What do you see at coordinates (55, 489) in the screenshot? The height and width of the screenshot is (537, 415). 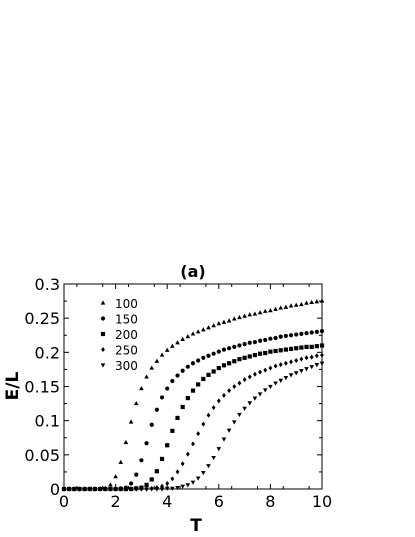 I see `y-tick-label: 0` at bounding box center [55, 489].